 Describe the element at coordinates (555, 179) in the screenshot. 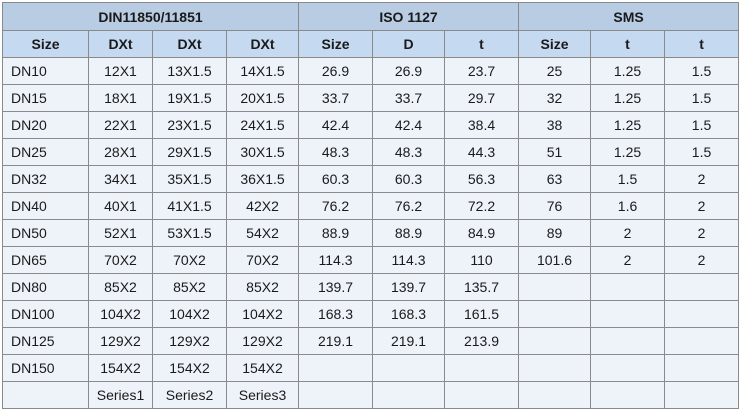

I see `table-cell: 63` at that location.